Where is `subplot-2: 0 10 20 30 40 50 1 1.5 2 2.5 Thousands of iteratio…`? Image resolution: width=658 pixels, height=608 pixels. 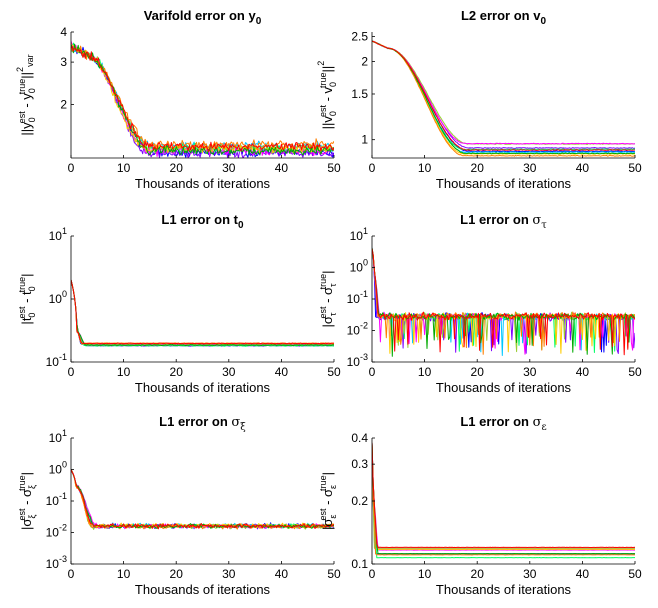
subplot-2: 0 10 20 30 40 50 1 1.5 2 2.5 Thousands of iteratio… is located at coordinates (479, 99).